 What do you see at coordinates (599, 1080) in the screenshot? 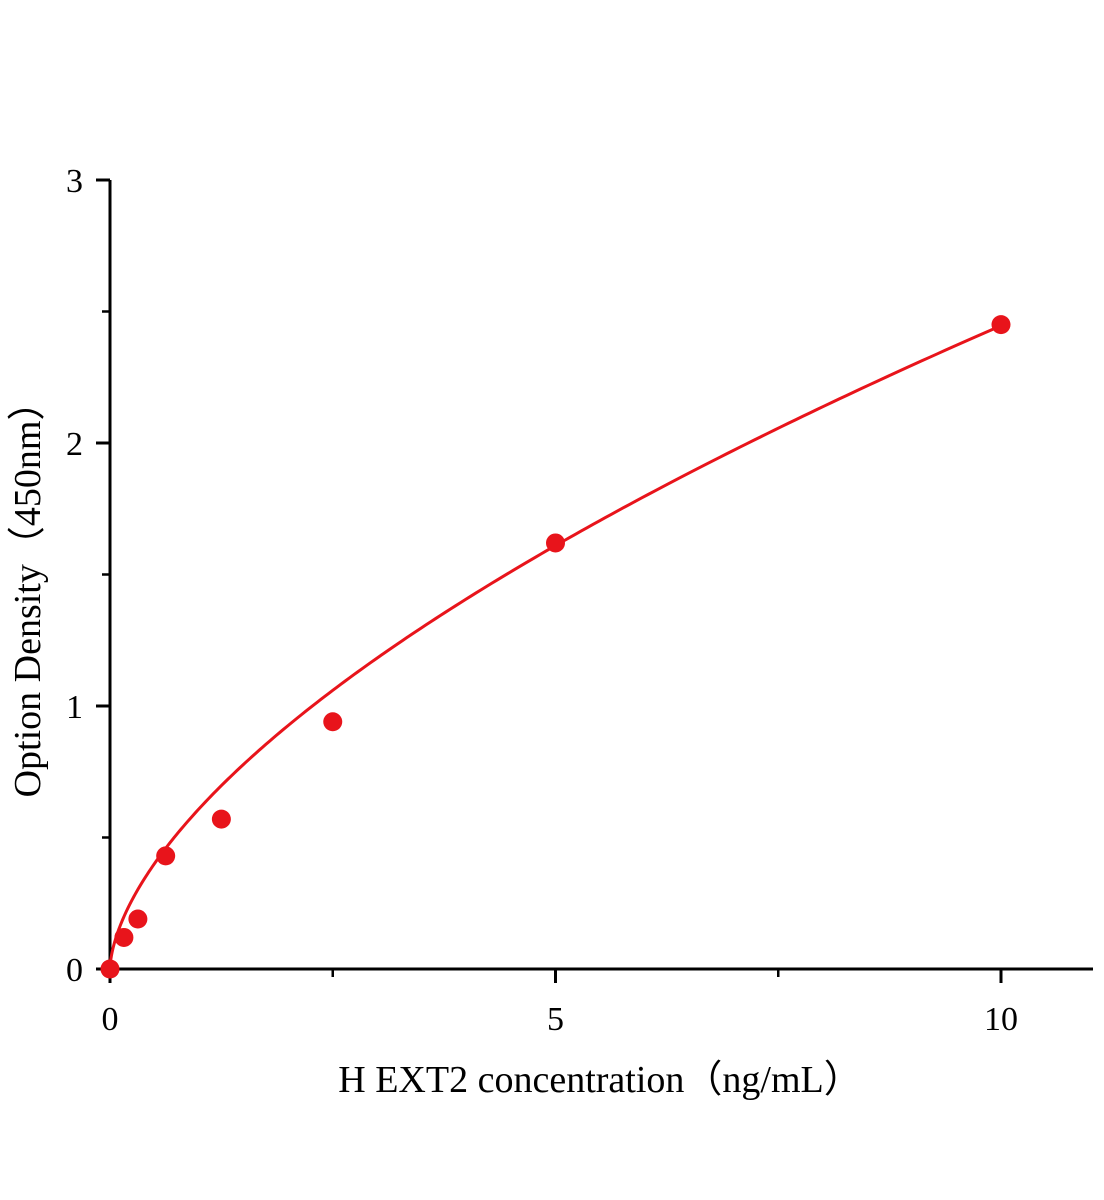
I see `x-axis-title: H EXT2 concentration（ng/mL）` at bounding box center [599, 1080].